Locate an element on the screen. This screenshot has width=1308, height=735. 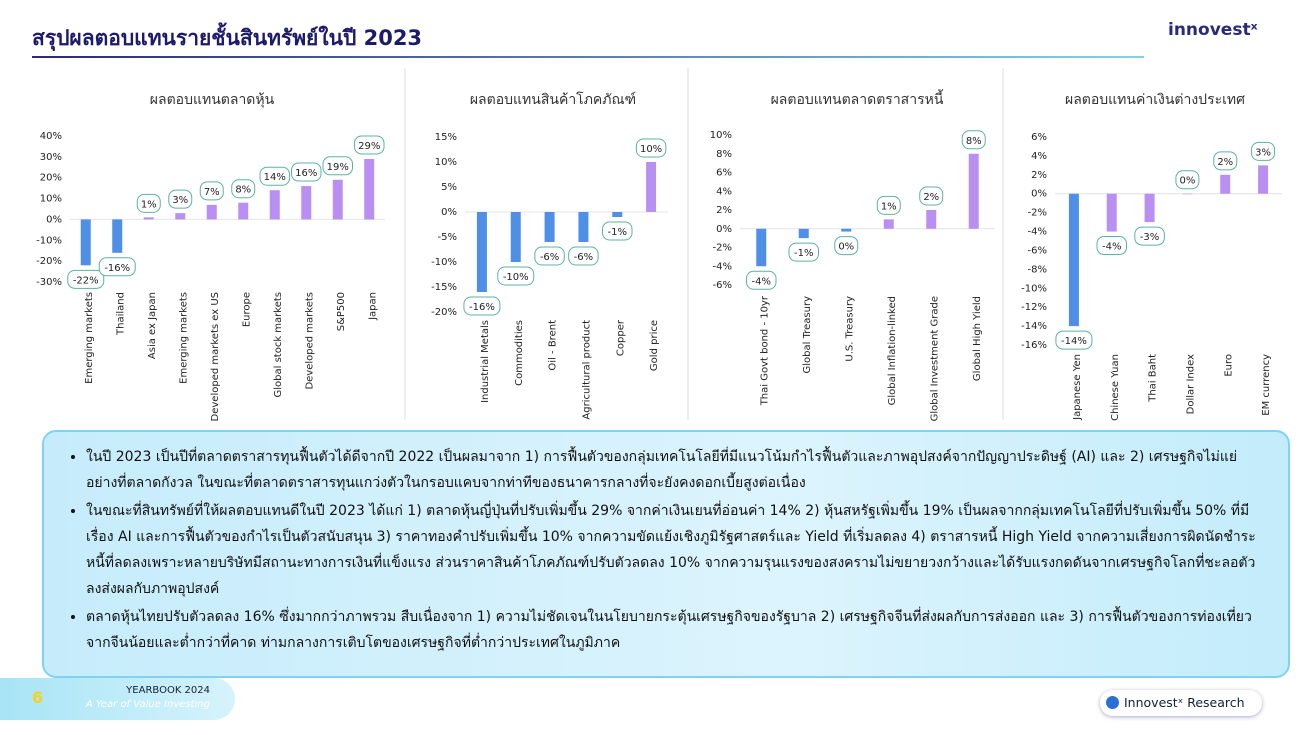
x-tick-label: Commodities is located at coordinates (519, 353).